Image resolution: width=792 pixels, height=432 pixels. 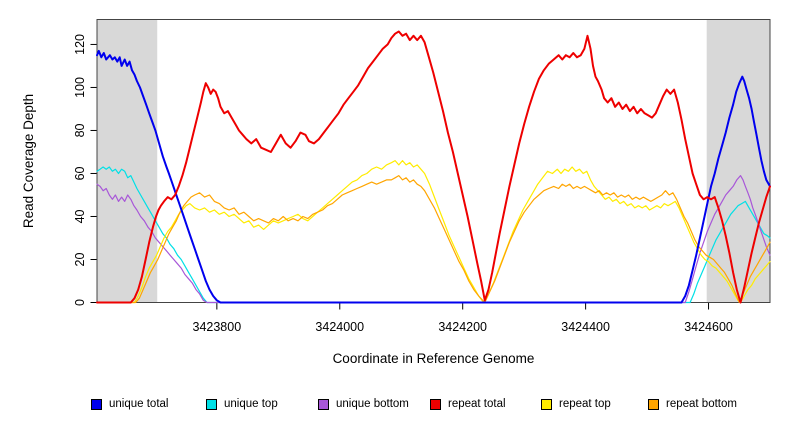 I want to click on legend-label: unique top, so click(x=251, y=404).